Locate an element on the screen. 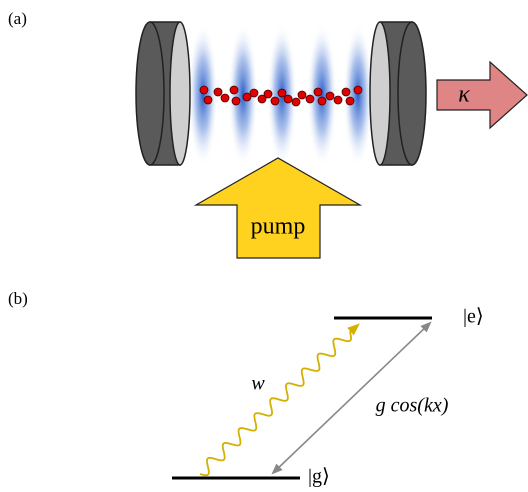 The height and width of the screenshot is (492, 528). atoms is located at coordinates (281, 96).